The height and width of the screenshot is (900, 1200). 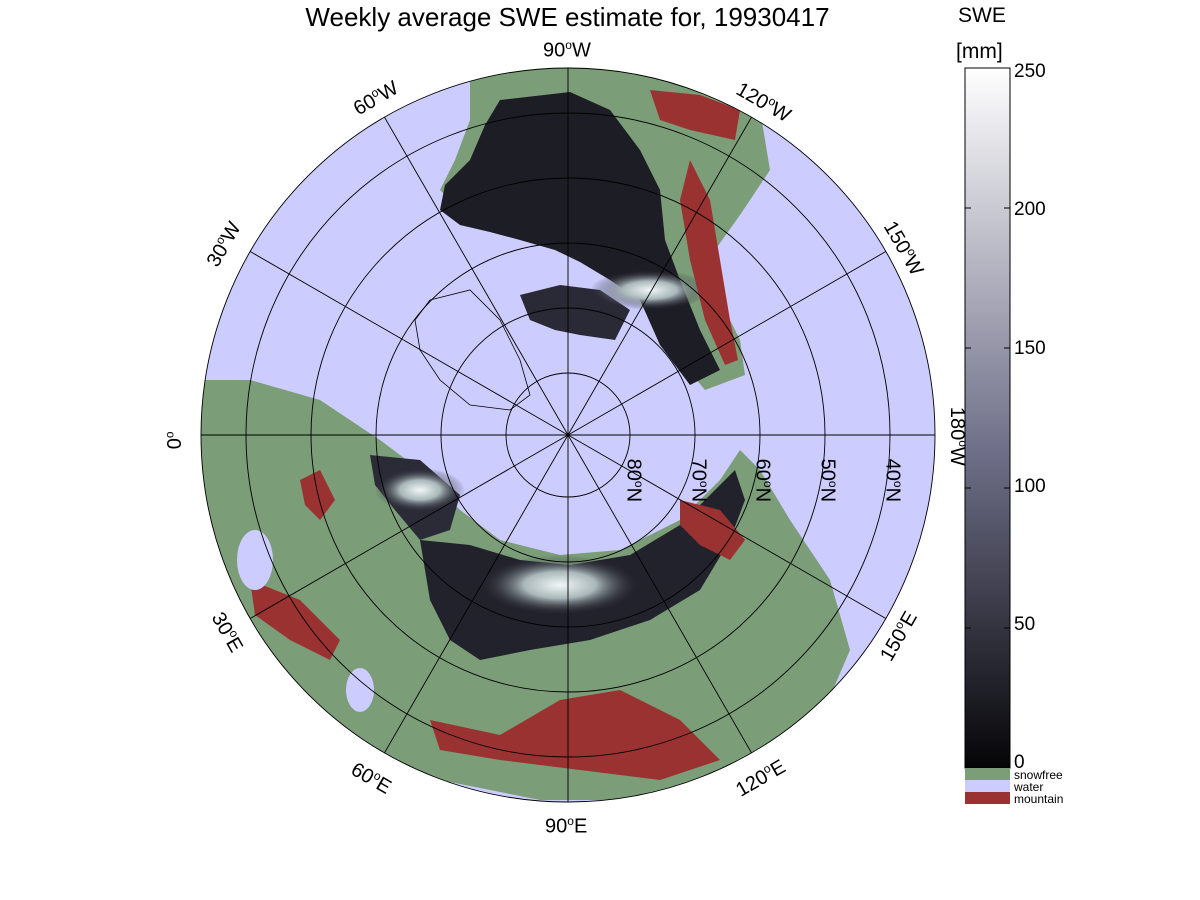 I want to click on legend-swatch-mountain, so click(x=987, y=798).